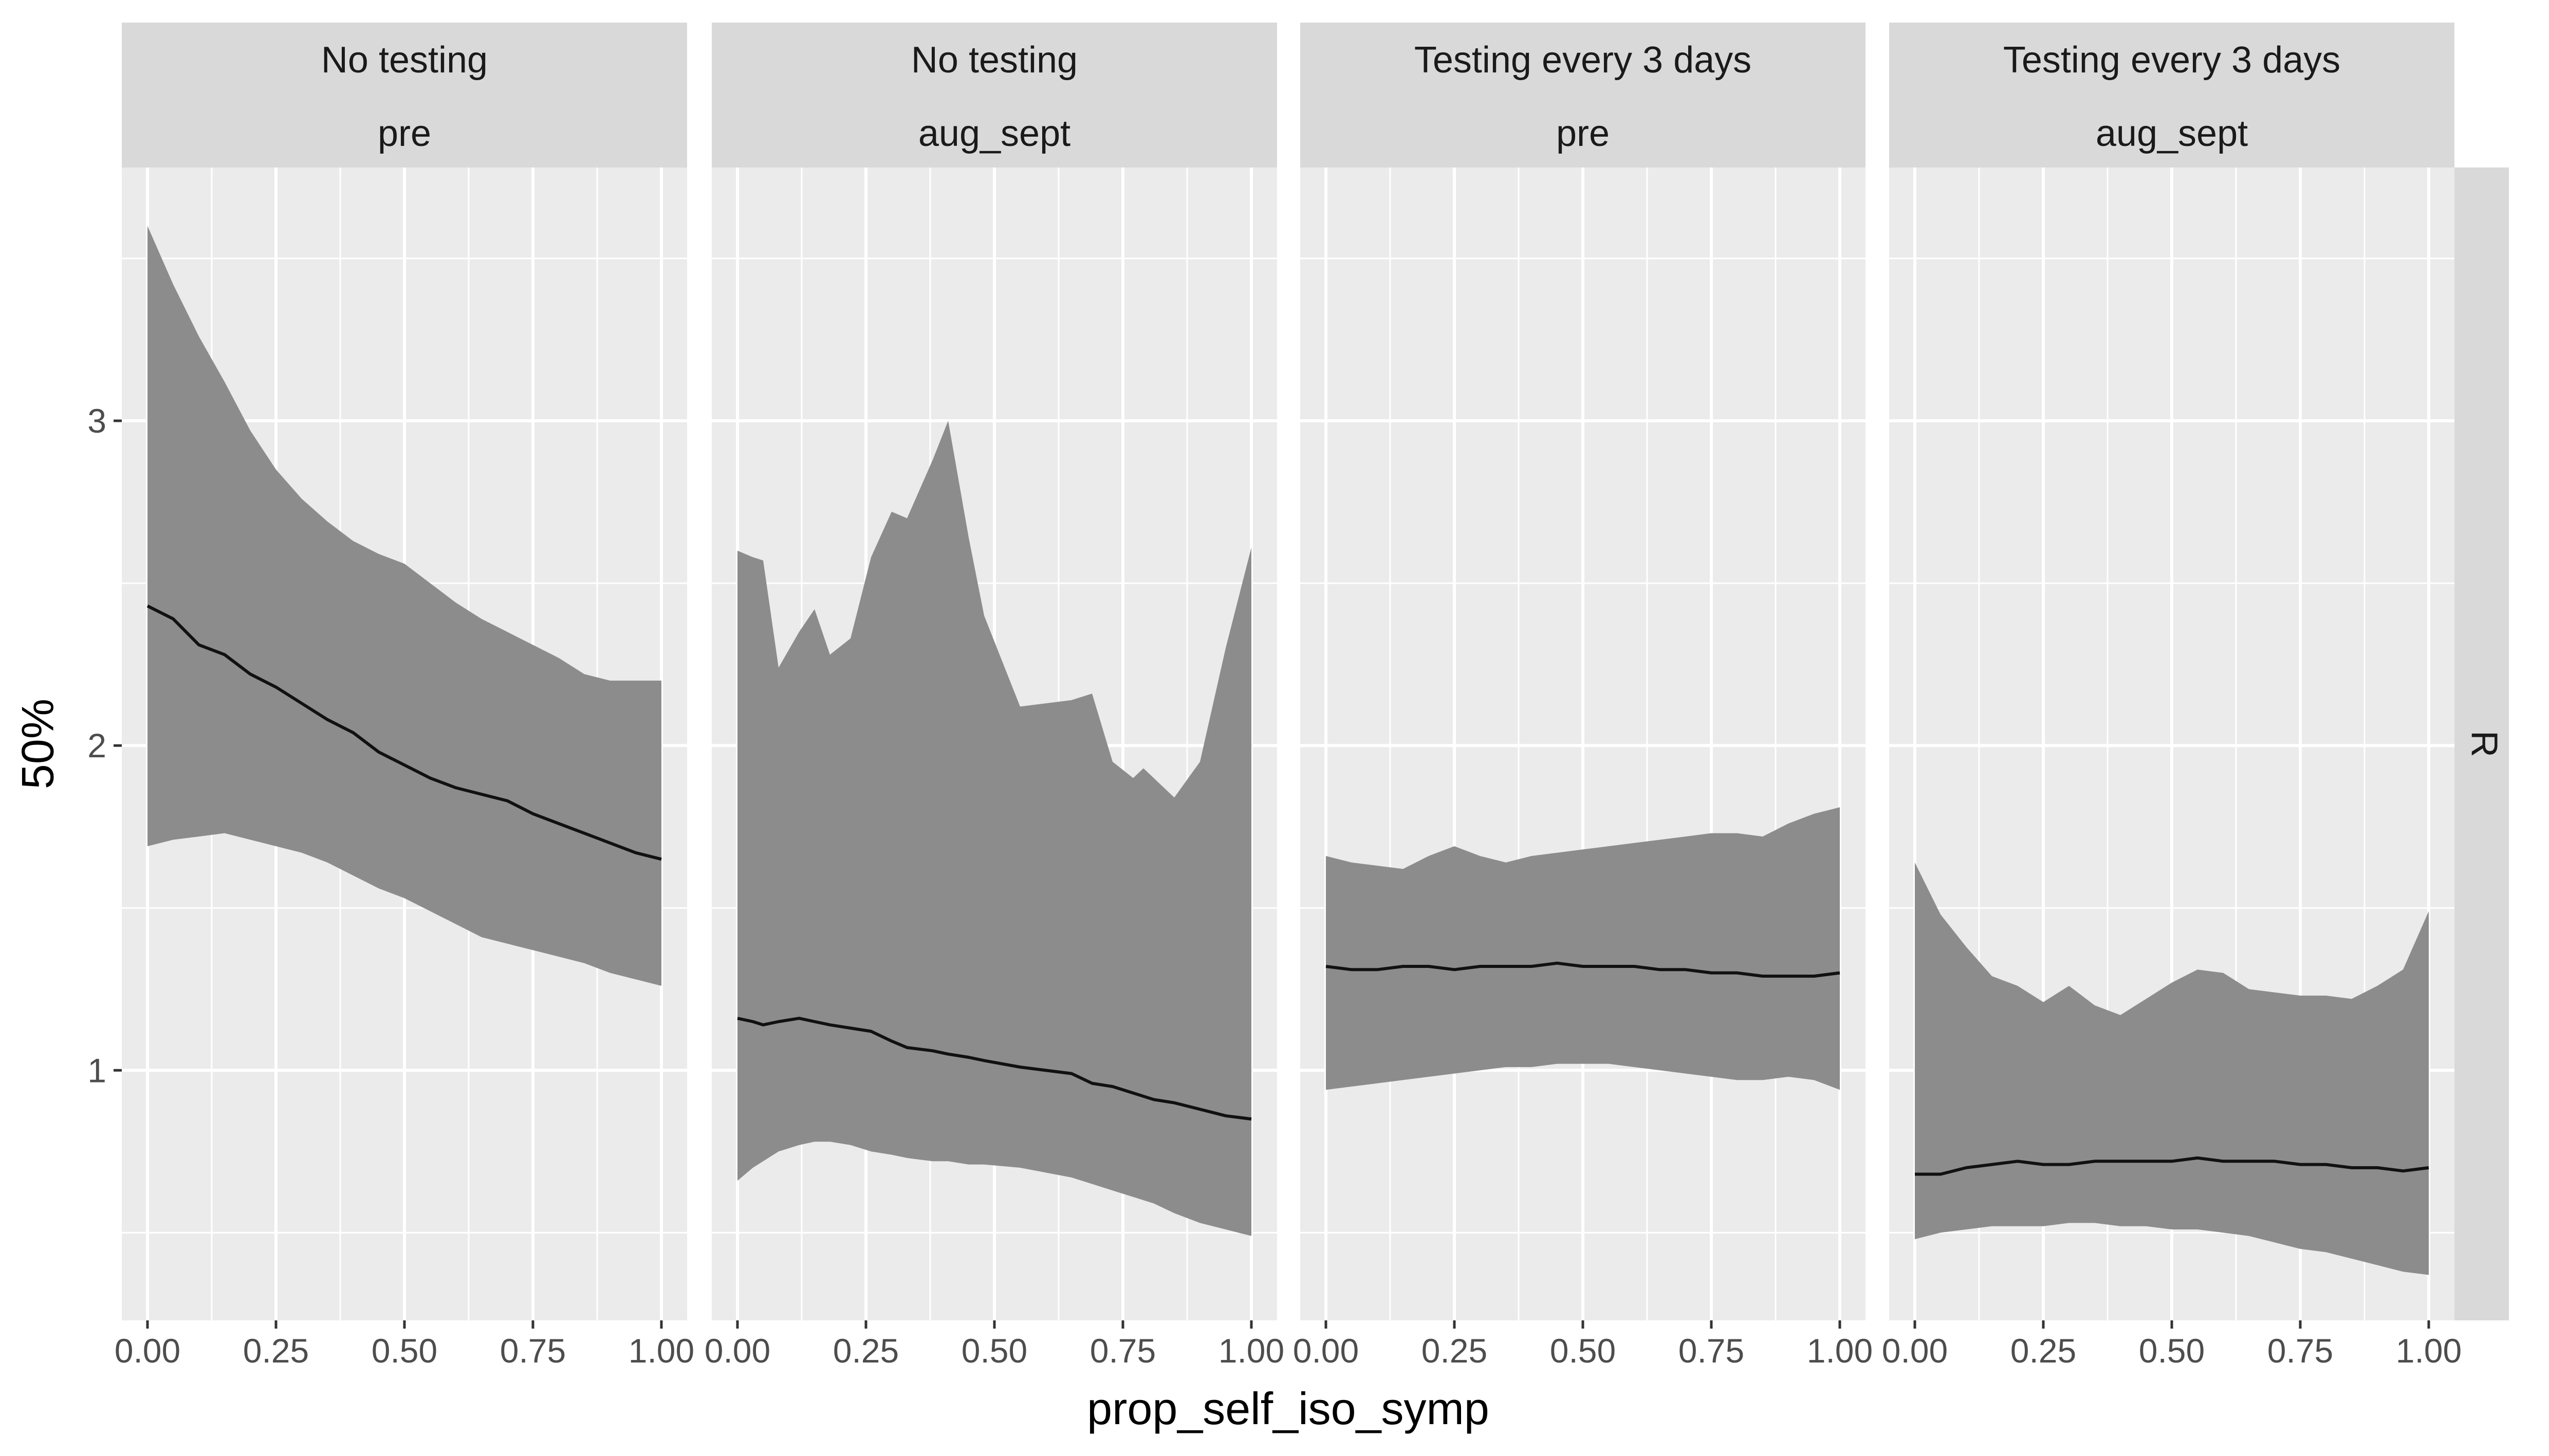 This screenshot has width=2549, height=1456. What do you see at coordinates (1288, 1408) in the screenshot?
I see `x-axis-title: prop_self_iso_symp` at bounding box center [1288, 1408].